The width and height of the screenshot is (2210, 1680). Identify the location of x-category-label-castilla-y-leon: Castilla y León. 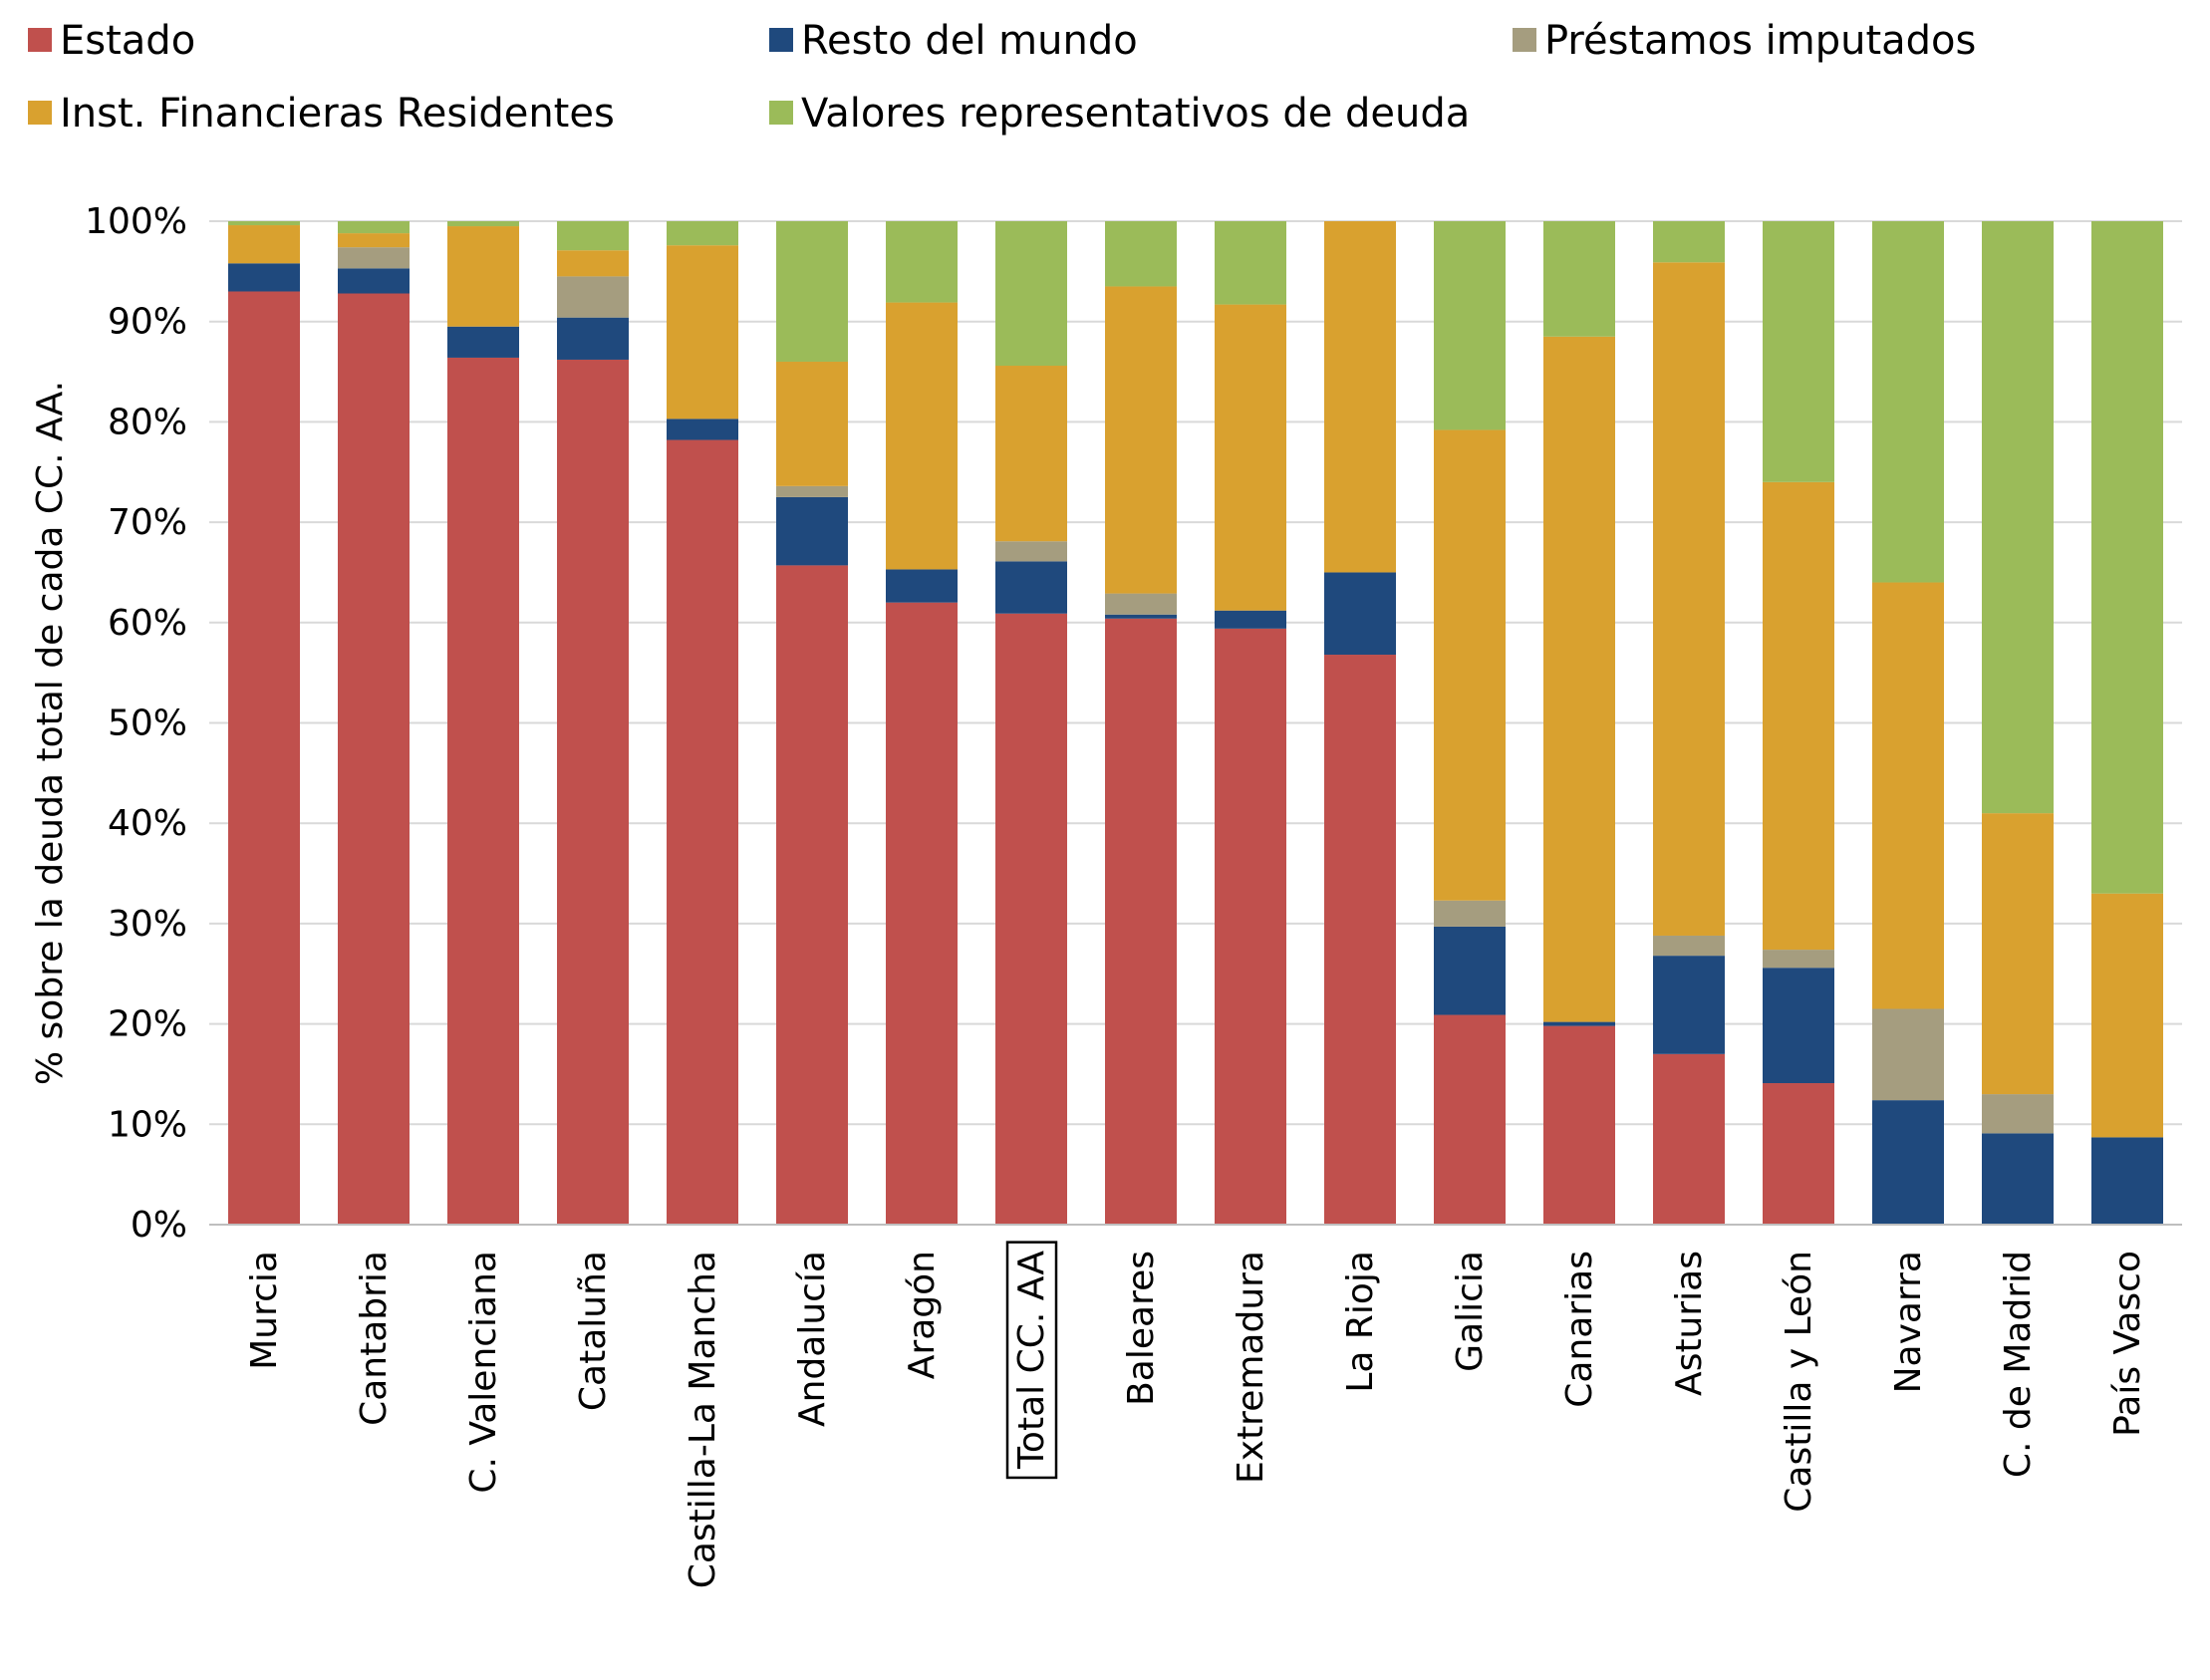
(1799, 1382).